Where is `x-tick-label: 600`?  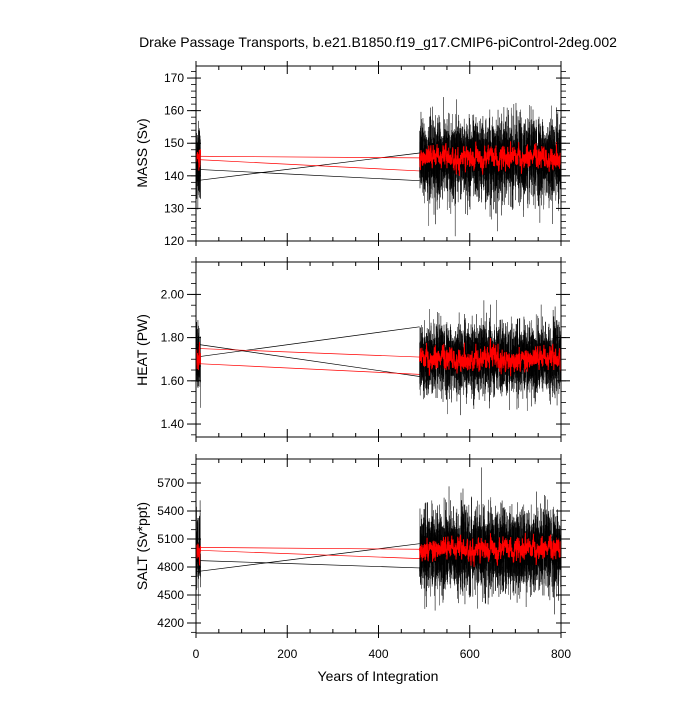
x-tick-label: 600 is located at coordinates (470, 654).